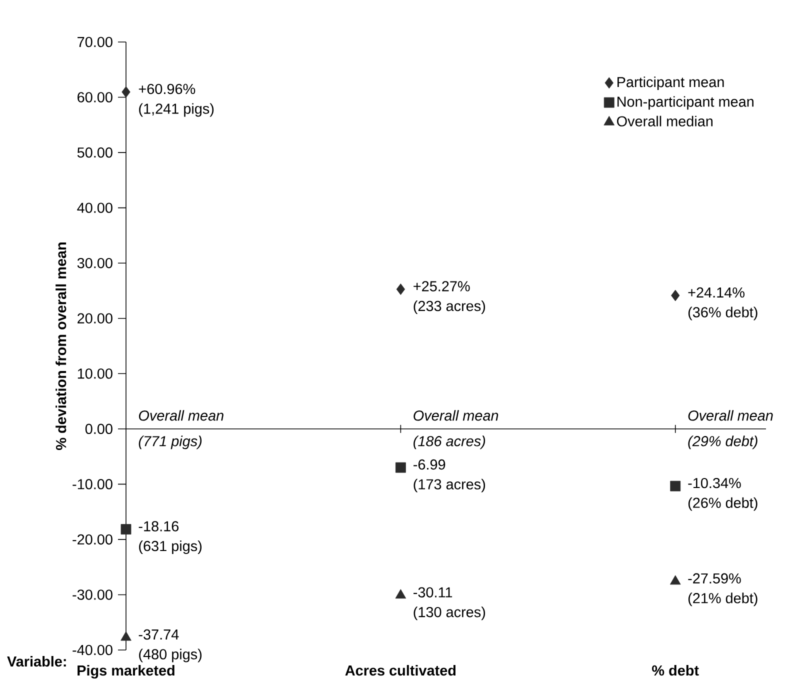  What do you see at coordinates (92, 650) in the screenshot?
I see `y-tick-label: -40.00` at bounding box center [92, 650].